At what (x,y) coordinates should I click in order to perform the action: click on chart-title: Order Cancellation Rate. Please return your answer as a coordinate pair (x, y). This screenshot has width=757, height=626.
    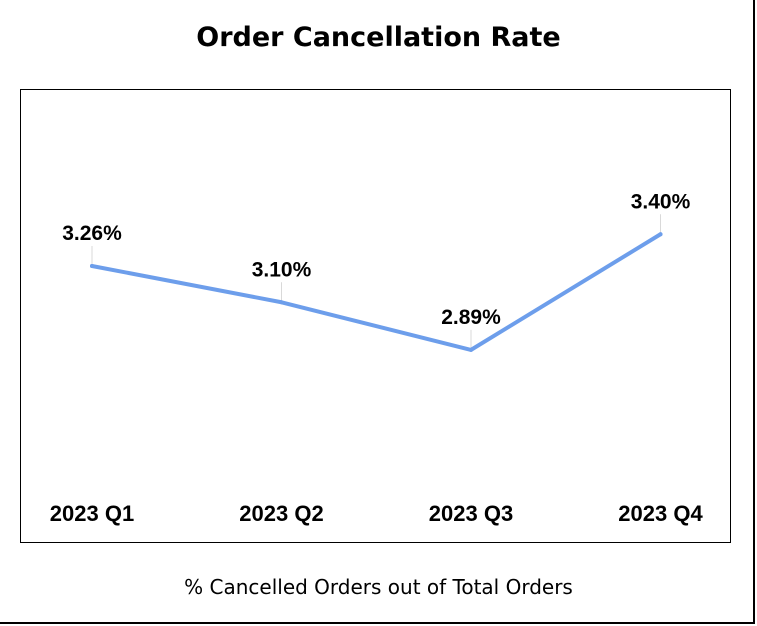
    Looking at the image, I should click on (378, 37).